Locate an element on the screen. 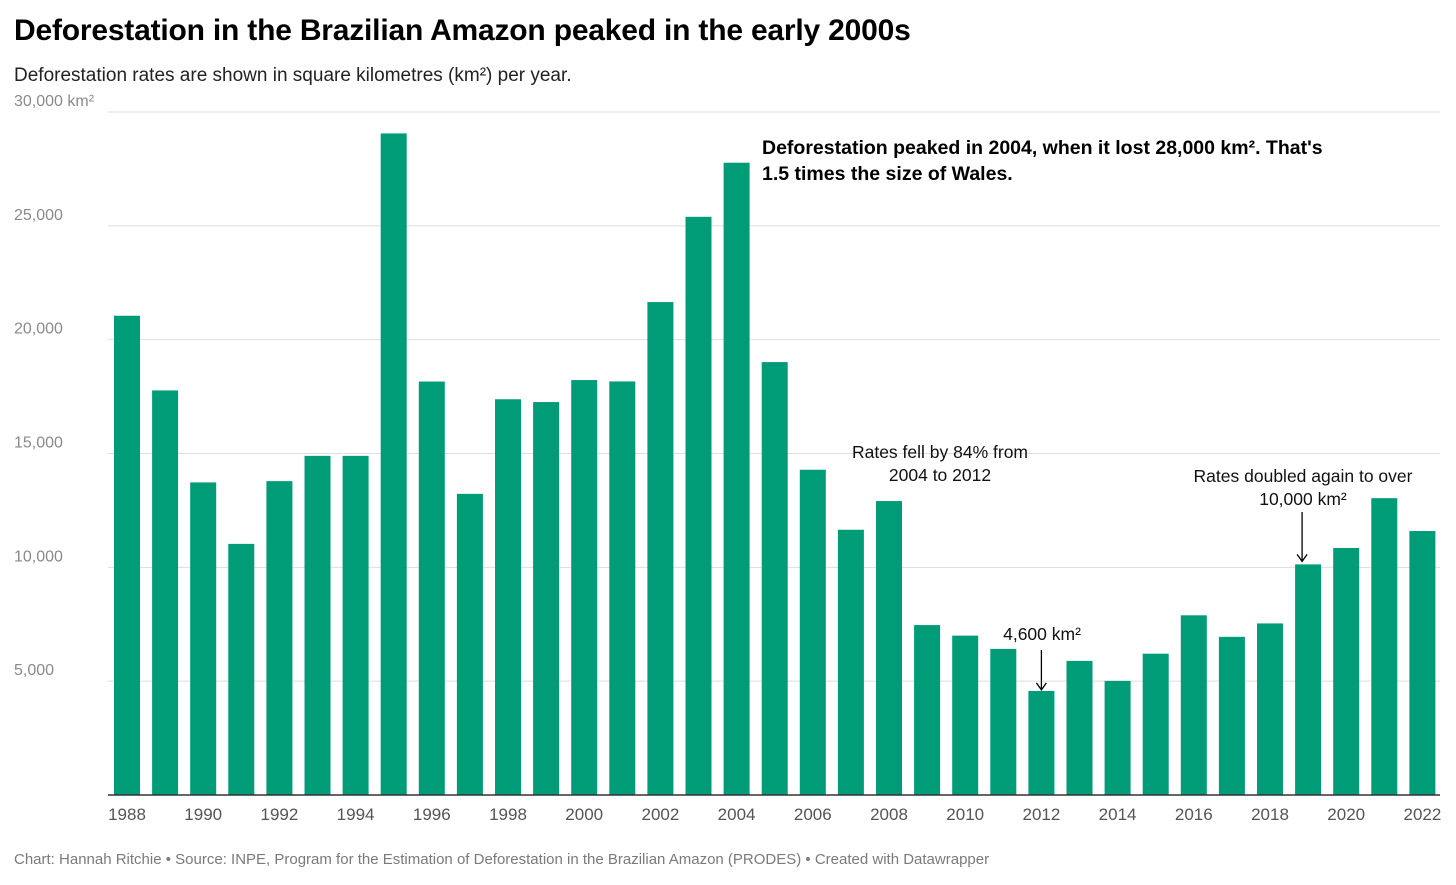 Image resolution: width=1456 pixels, height=885 pixels. bar-2020 is located at coordinates (1346, 671).